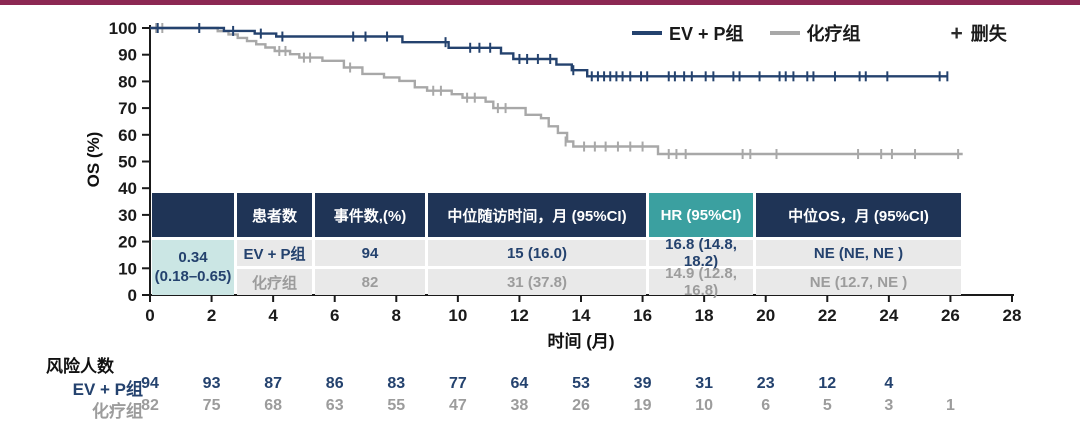 This screenshot has width=1080, height=443. Describe the element at coordinates (540, 407) in the screenshot. I see `risk-counts-chemo: 82 75 68 63 55 47 38 26 19 10 6 5 3 1` at that location.